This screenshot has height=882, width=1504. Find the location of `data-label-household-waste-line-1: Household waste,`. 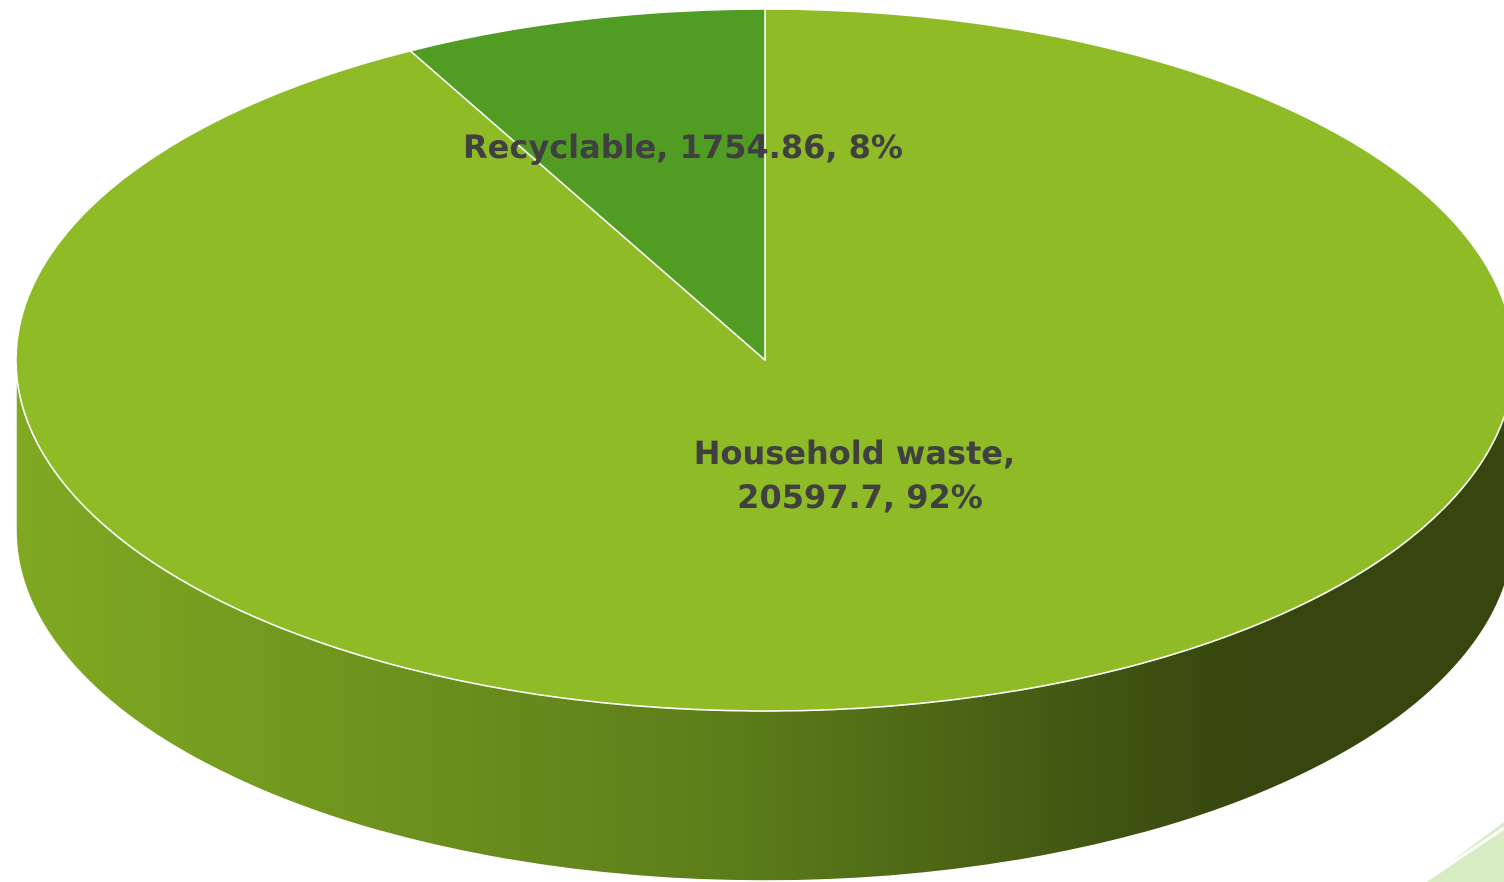

data-label-household-waste-line-1: Household waste, is located at coordinates (854, 453).